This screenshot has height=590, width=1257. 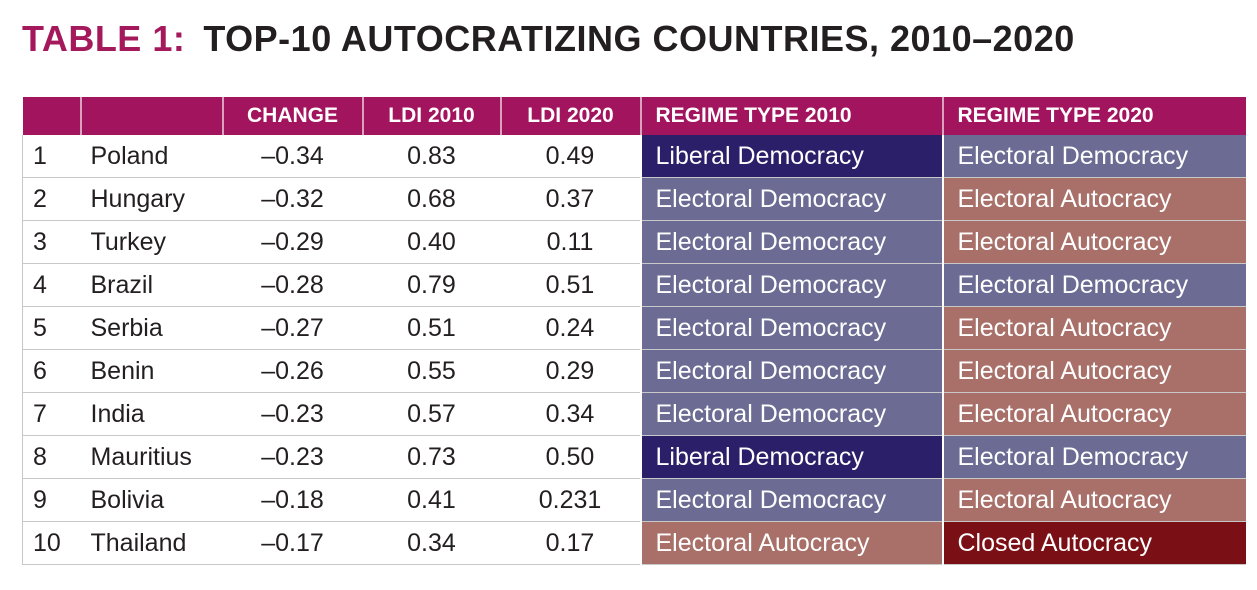 What do you see at coordinates (431, 285) in the screenshot?
I see `ldi-2010-value: 0.79` at bounding box center [431, 285].